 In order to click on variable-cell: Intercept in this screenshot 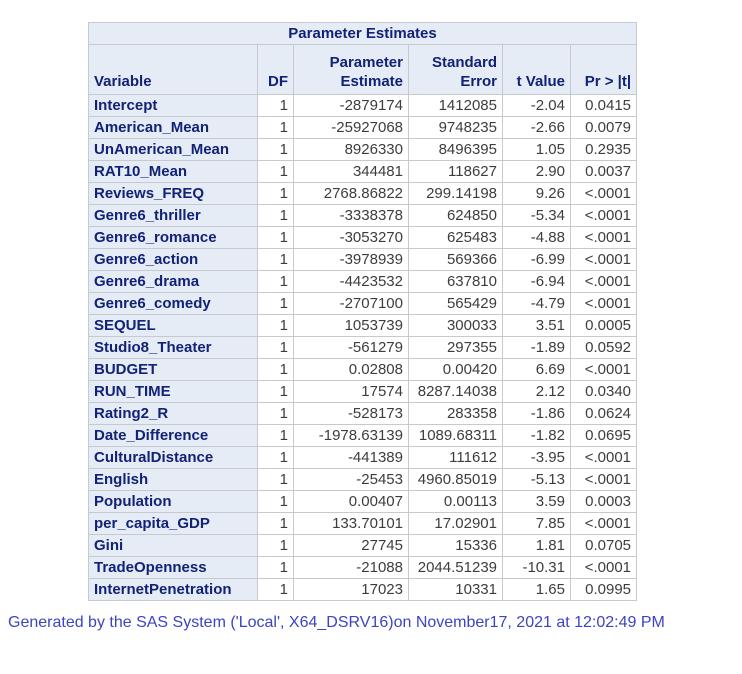, I will do `click(173, 105)`.